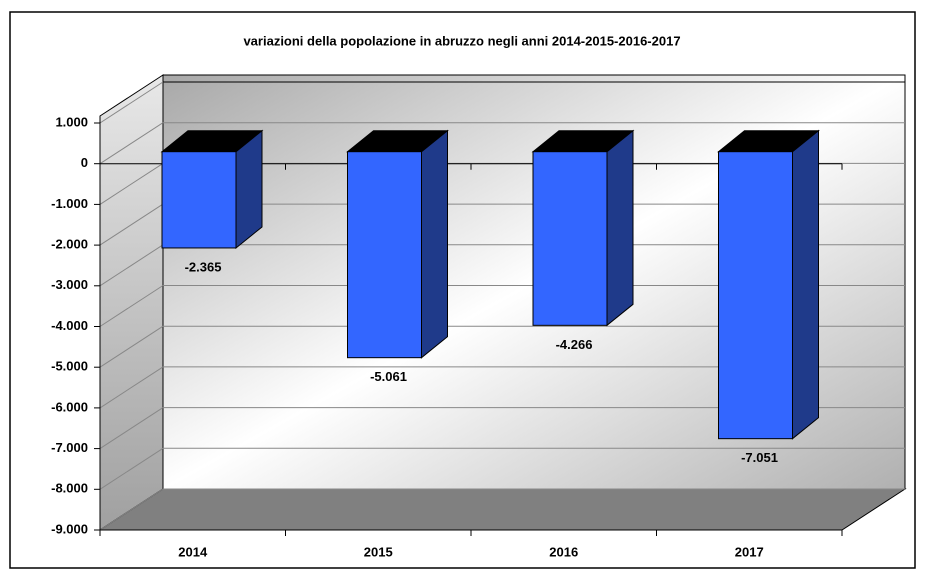  Describe the element at coordinates (759, 457) in the screenshot. I see `value-label: -7.051` at that location.